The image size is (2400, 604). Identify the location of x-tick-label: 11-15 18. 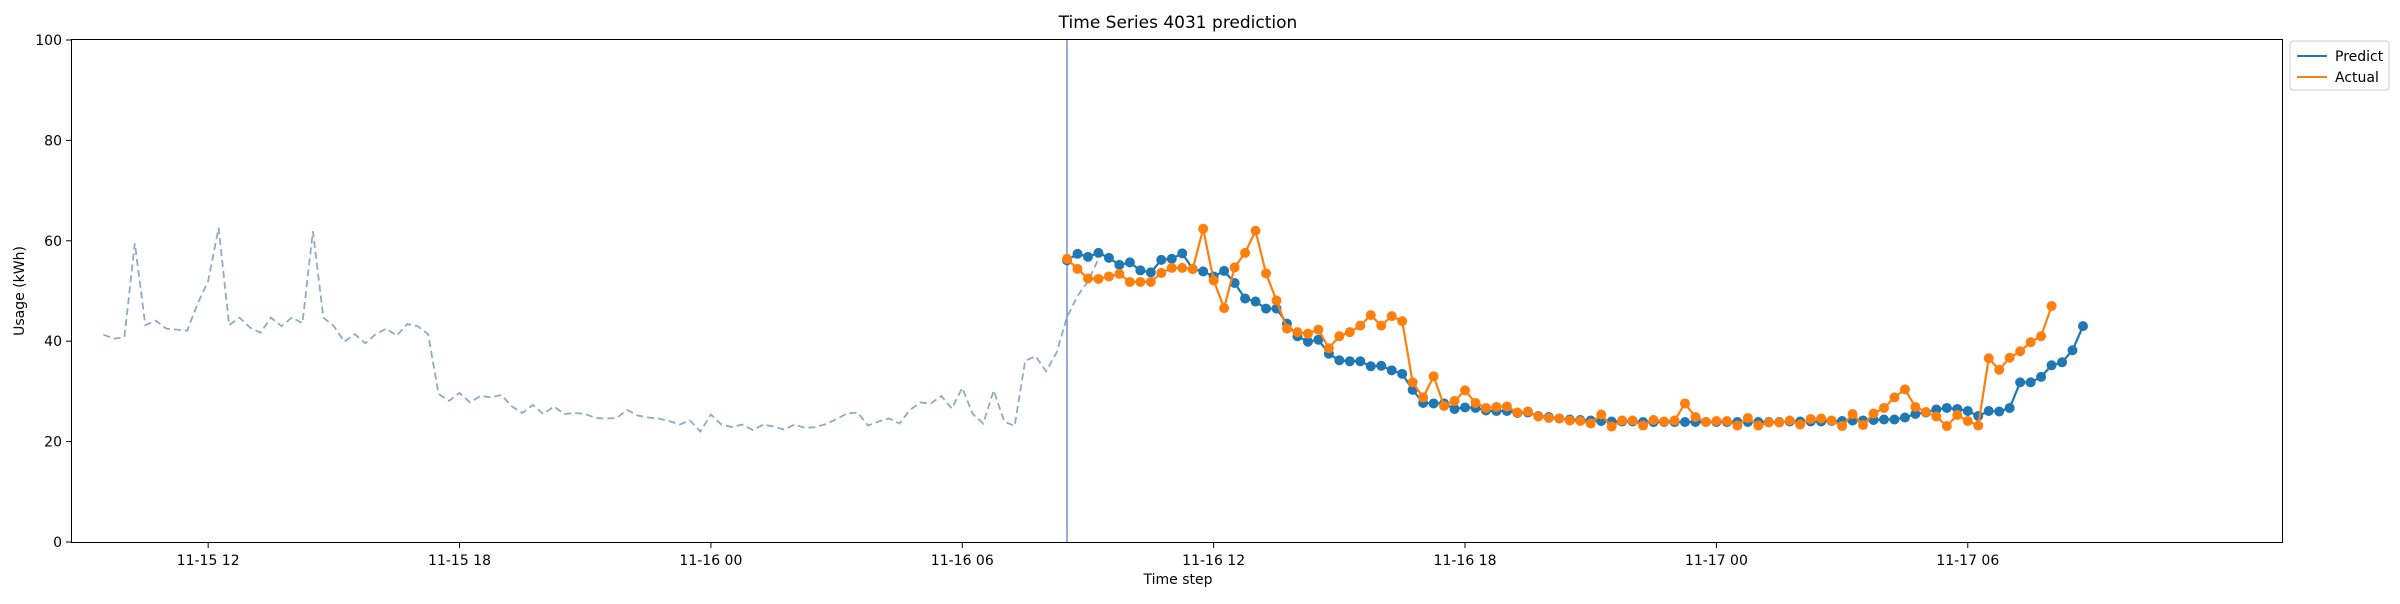
(459, 561).